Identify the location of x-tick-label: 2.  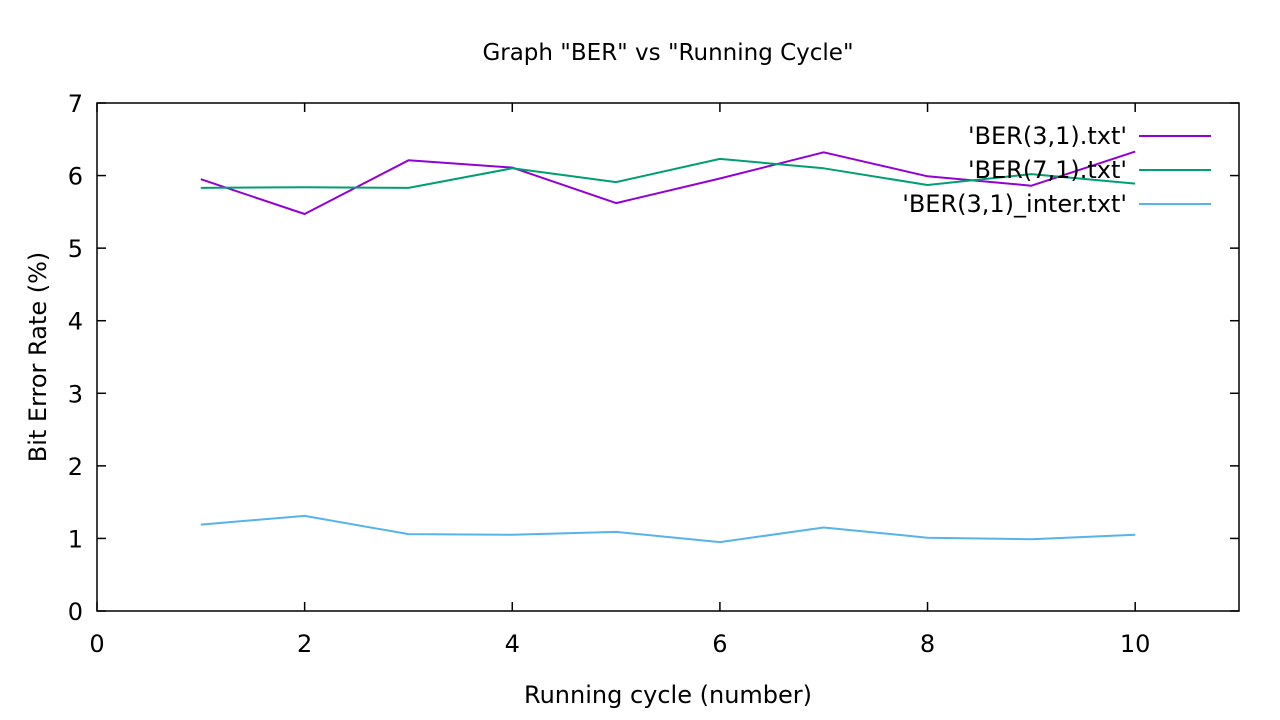
(304, 644).